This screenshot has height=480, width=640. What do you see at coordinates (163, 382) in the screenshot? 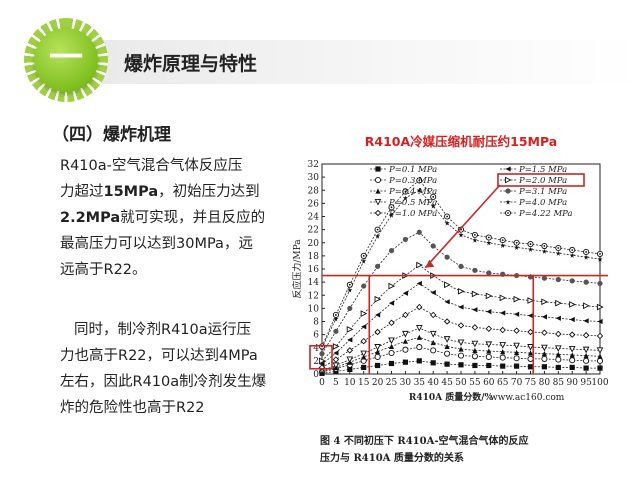
I see `text-run: 左右，因此R410a制冷剂发生爆` at bounding box center [163, 382].